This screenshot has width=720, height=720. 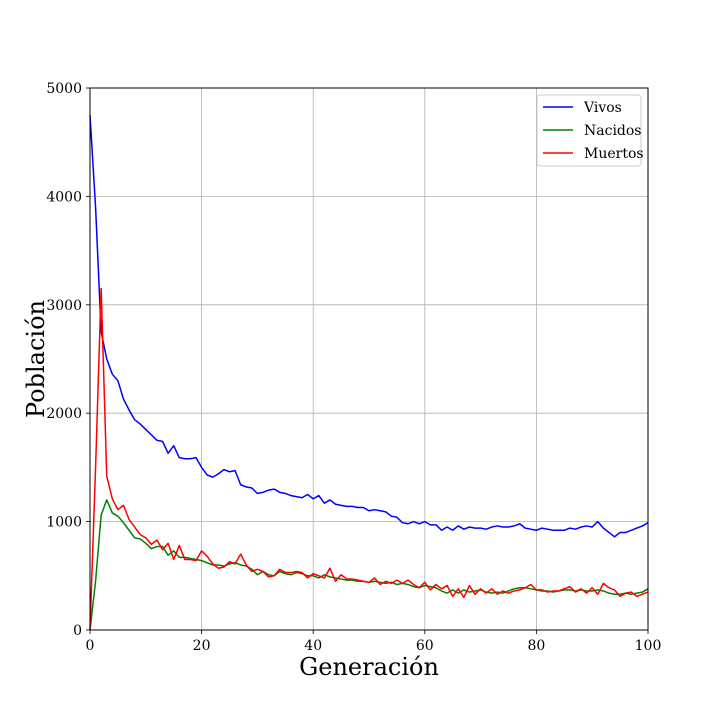 I want to click on x-tick-label: 40, so click(x=313, y=646).